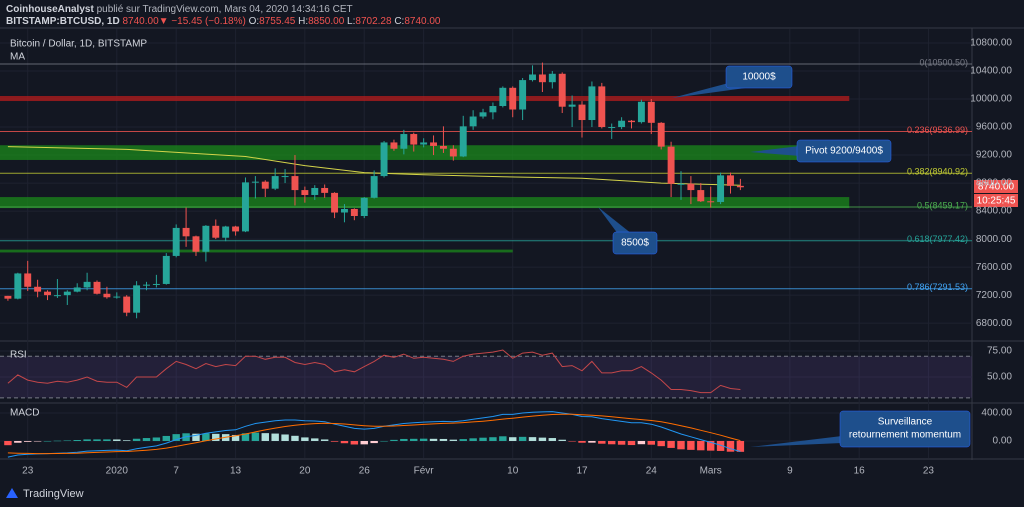  What do you see at coordinates (994, 239) in the screenshot?
I see `y-tick-label: 8000.00` at bounding box center [994, 239].